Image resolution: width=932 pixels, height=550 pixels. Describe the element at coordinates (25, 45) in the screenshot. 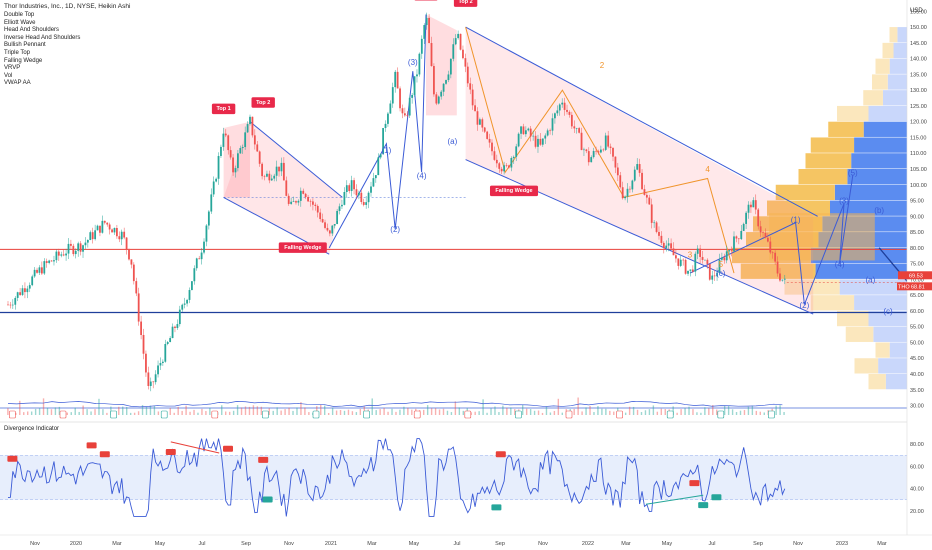

I see `indicator-item: Bullish Pennant` at that location.